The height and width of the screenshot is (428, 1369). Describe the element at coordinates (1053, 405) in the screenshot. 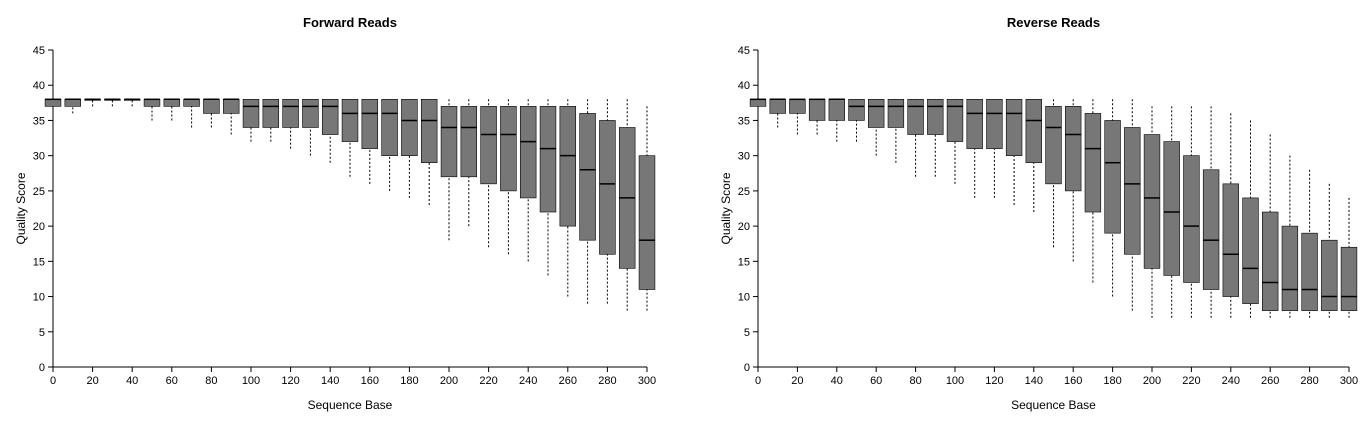

I see `x-axis-label: Sequence Base` at that location.